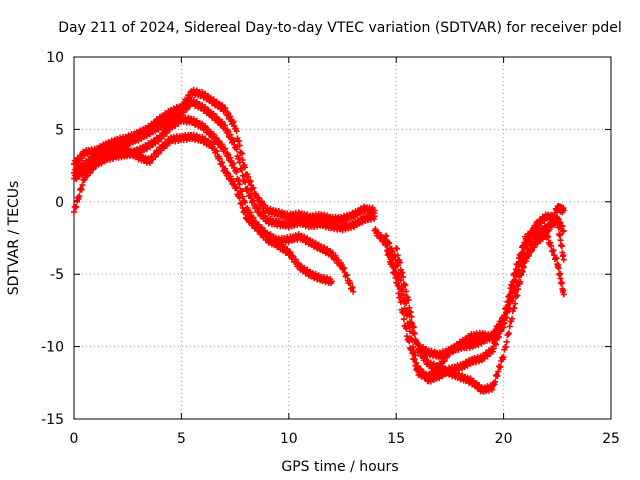 This screenshot has height=480, width=640. I want to click on y-tick-label: -5, so click(57, 275).